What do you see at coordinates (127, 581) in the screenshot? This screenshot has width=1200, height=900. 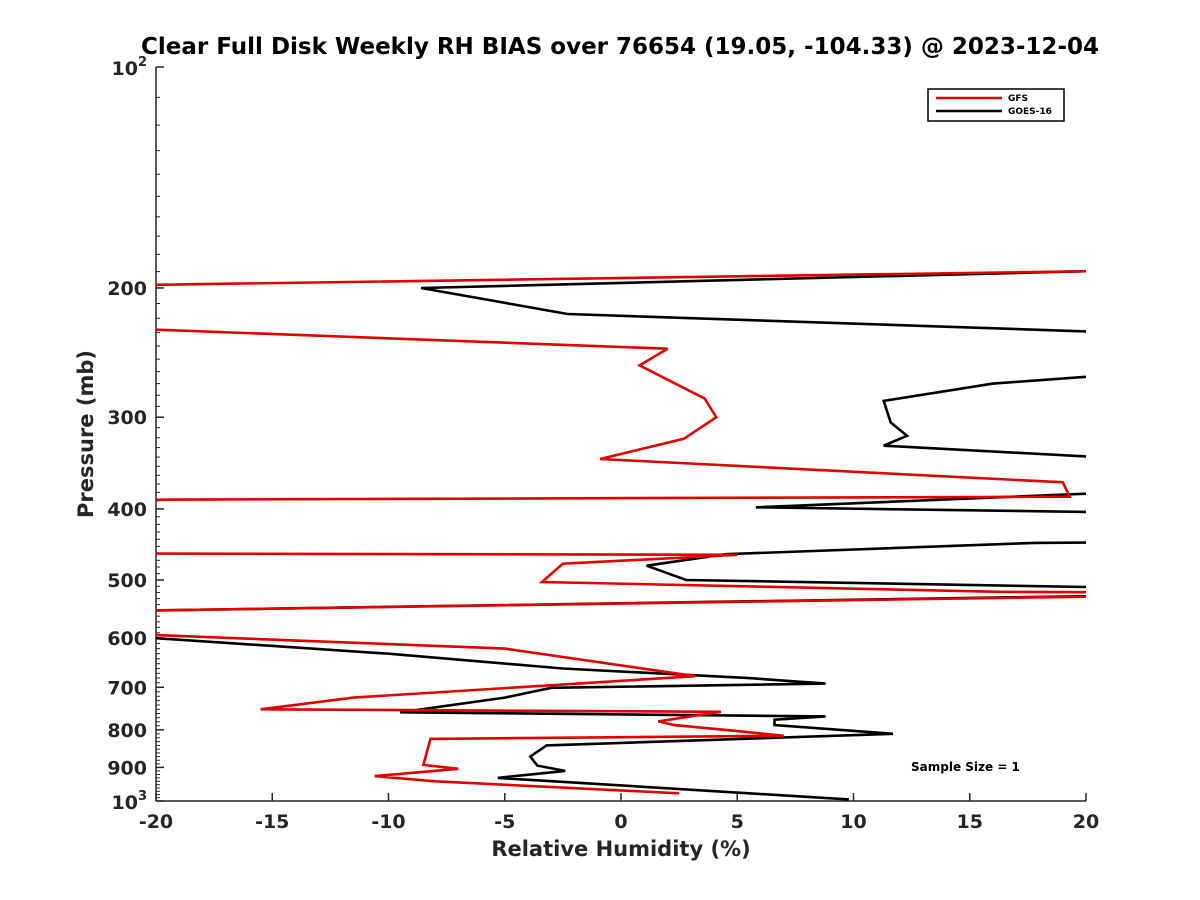 I see `y-tick-label: 500` at bounding box center [127, 581].